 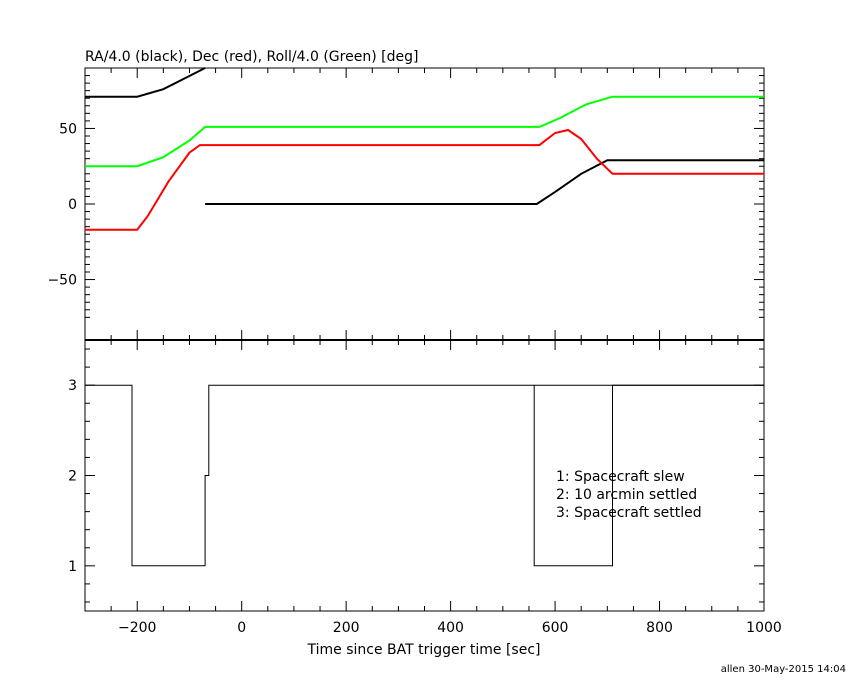 What do you see at coordinates (137, 628) in the screenshot?
I see `xtick-label: −200` at bounding box center [137, 628].